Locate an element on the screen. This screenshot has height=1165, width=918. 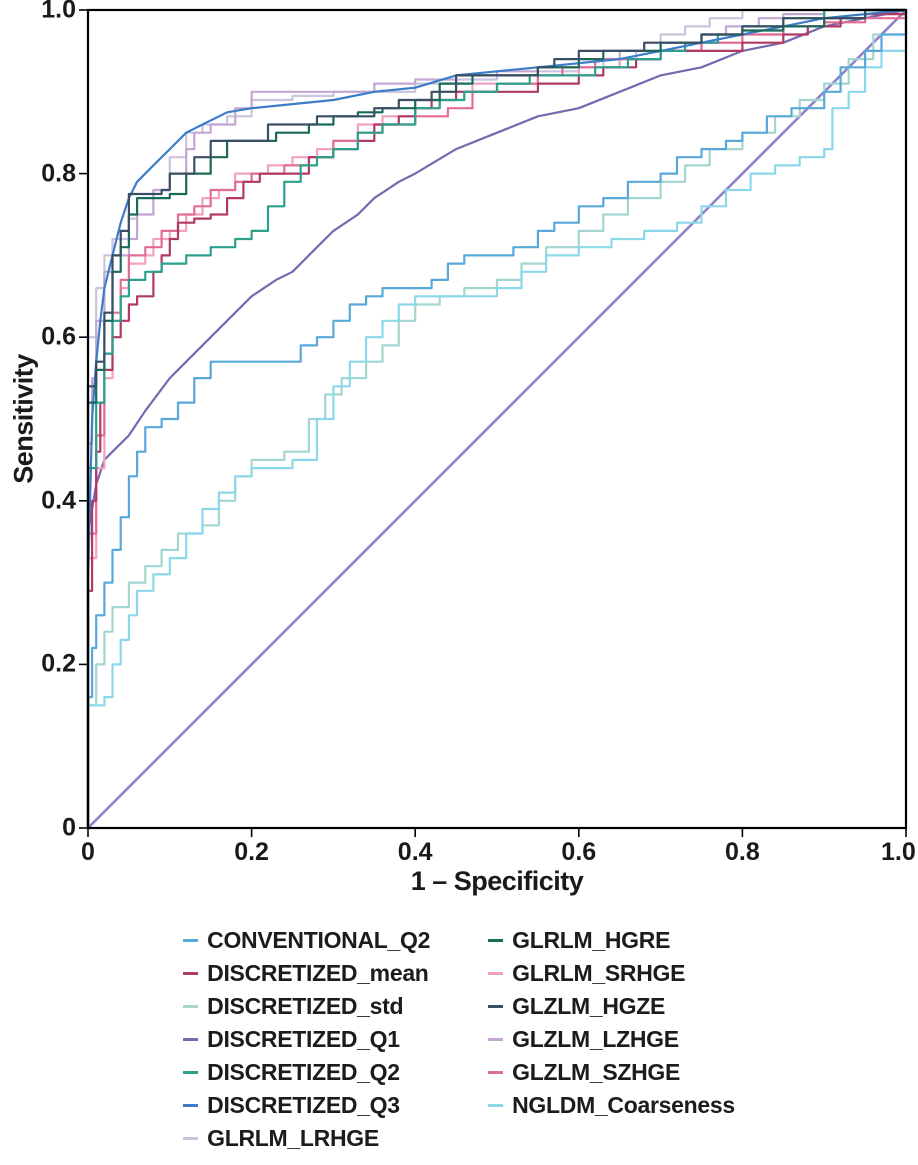
x-tick-label: 0.8 is located at coordinates (742, 852).